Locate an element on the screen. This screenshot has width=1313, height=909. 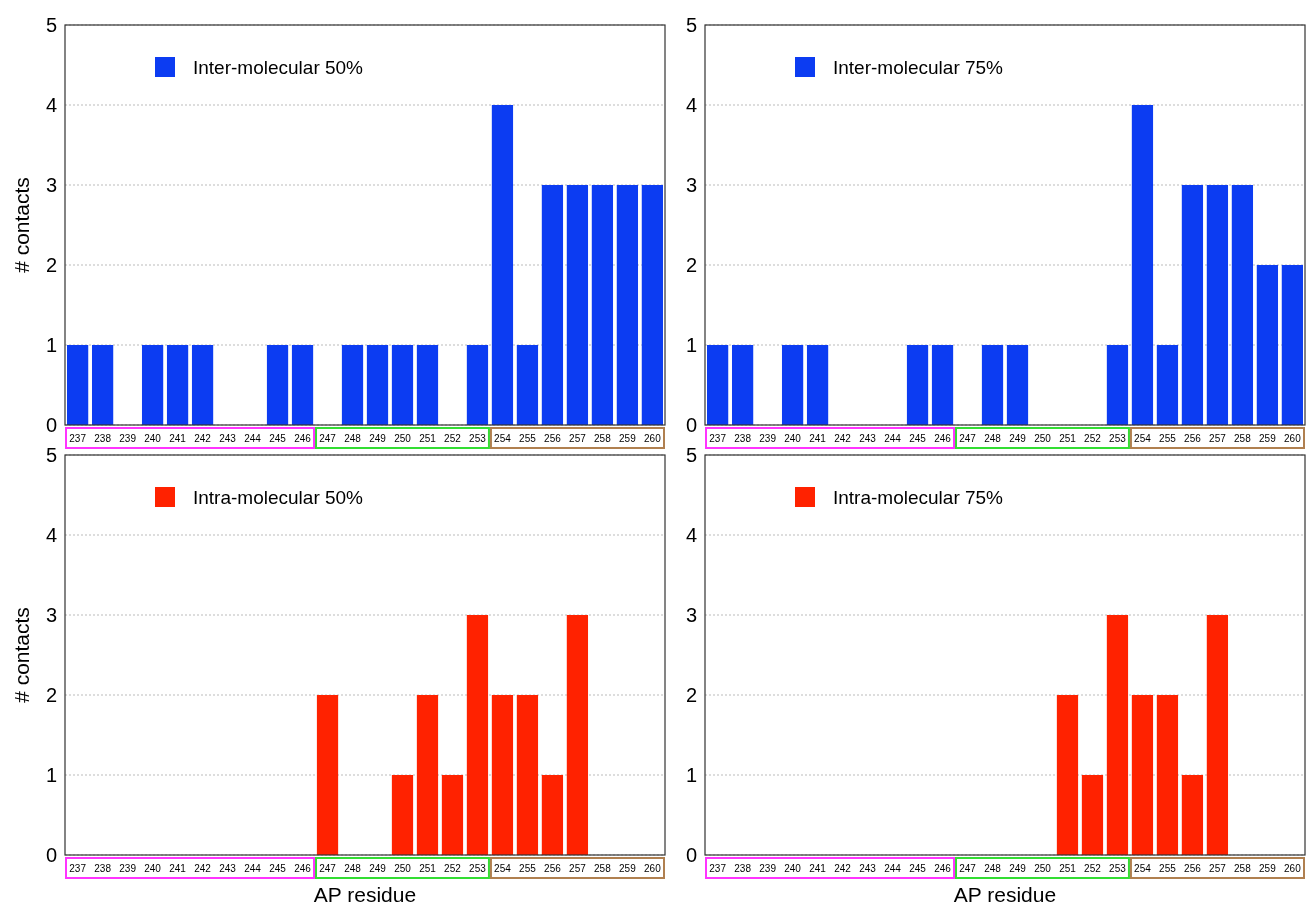
legend-label: Intra-molecular 50% is located at coordinates (278, 497).